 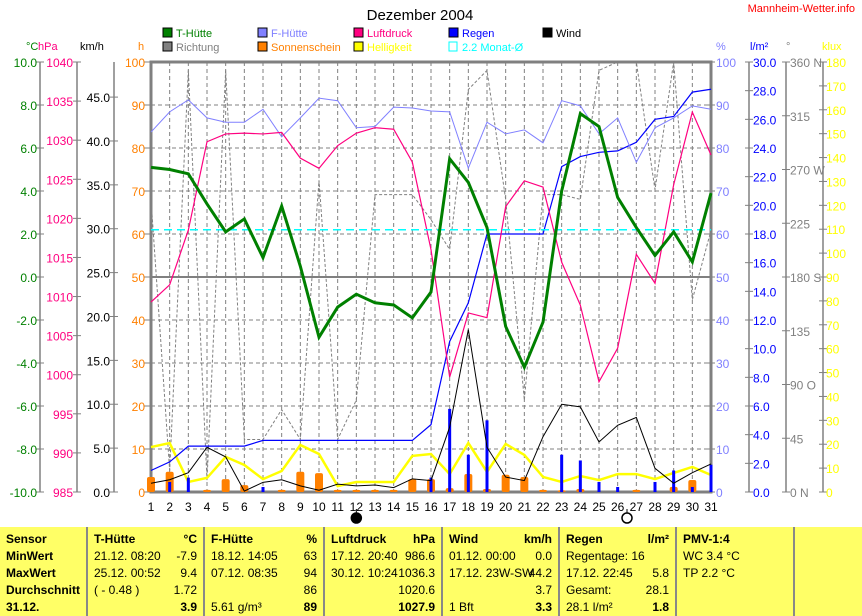 What do you see at coordinates (141, 47) in the screenshot?
I see `axis-unit-sunshine: h` at bounding box center [141, 47].